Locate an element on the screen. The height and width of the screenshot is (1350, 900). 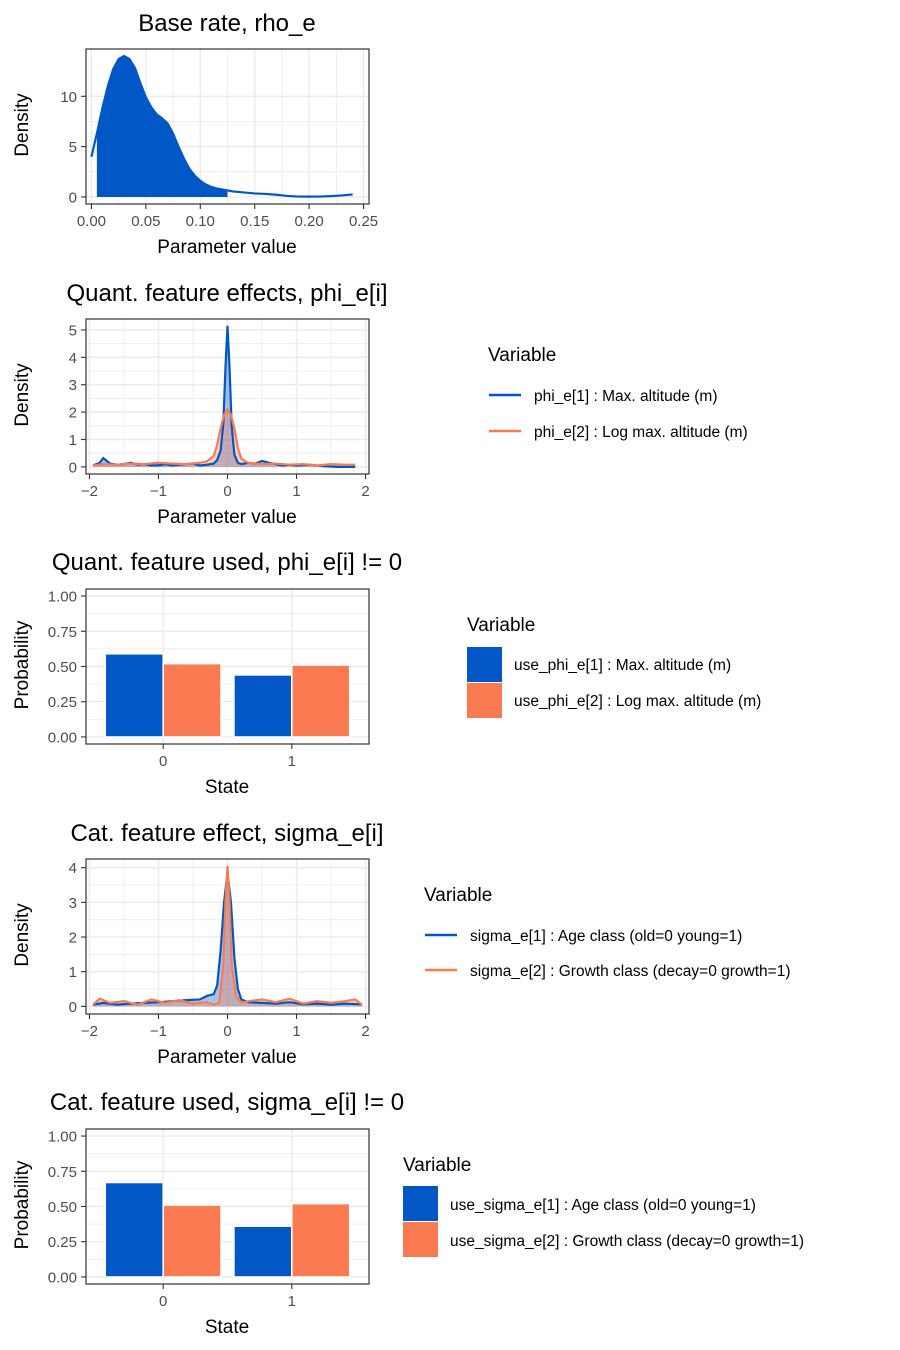
legend-label: phi_e[2] : Log max. altitude (m) is located at coordinates (641, 432).